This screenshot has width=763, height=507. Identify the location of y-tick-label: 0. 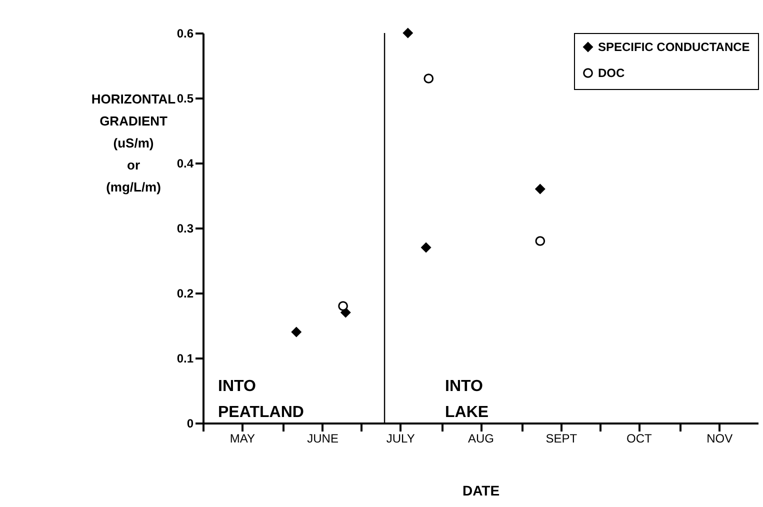
(190, 423).